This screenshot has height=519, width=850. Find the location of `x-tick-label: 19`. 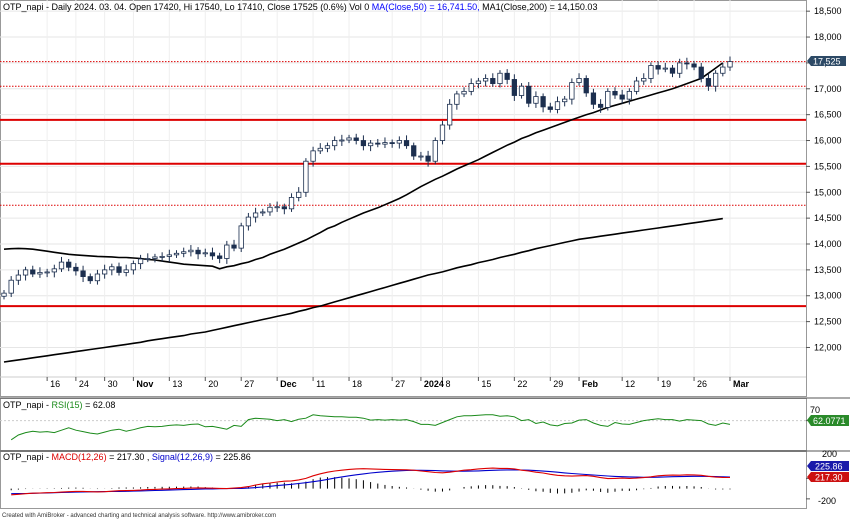

x-tick-label: 19 is located at coordinates (666, 384).